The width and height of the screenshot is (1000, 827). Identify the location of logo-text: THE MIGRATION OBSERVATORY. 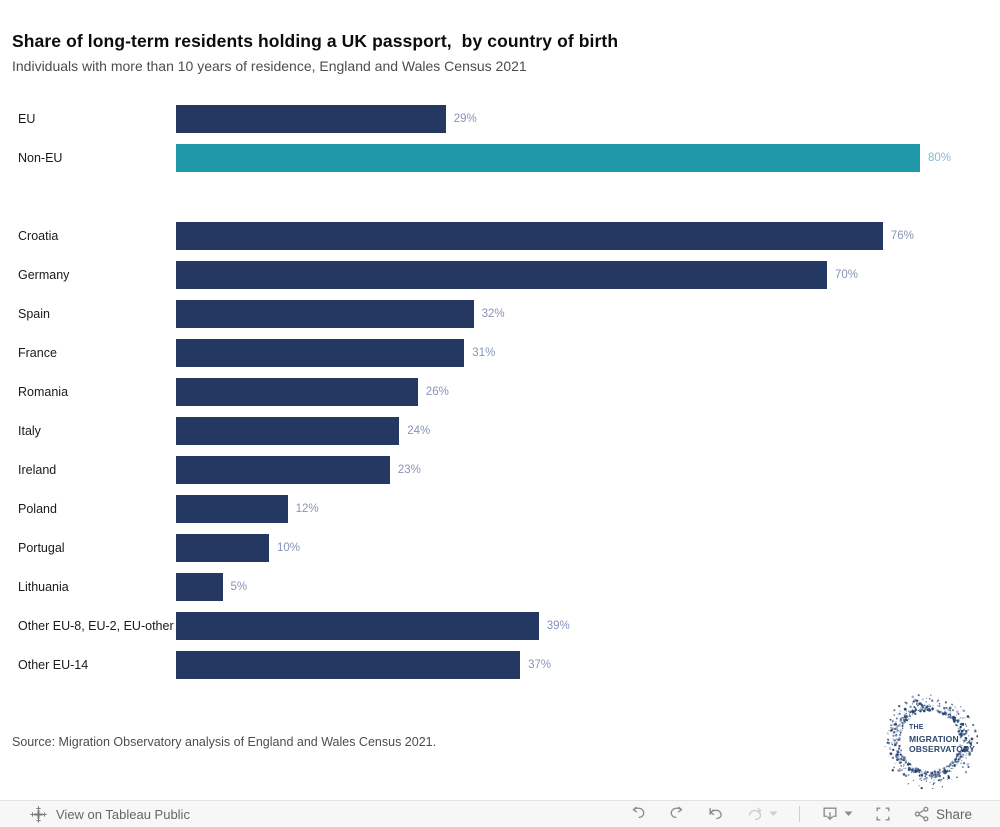
(942, 739).